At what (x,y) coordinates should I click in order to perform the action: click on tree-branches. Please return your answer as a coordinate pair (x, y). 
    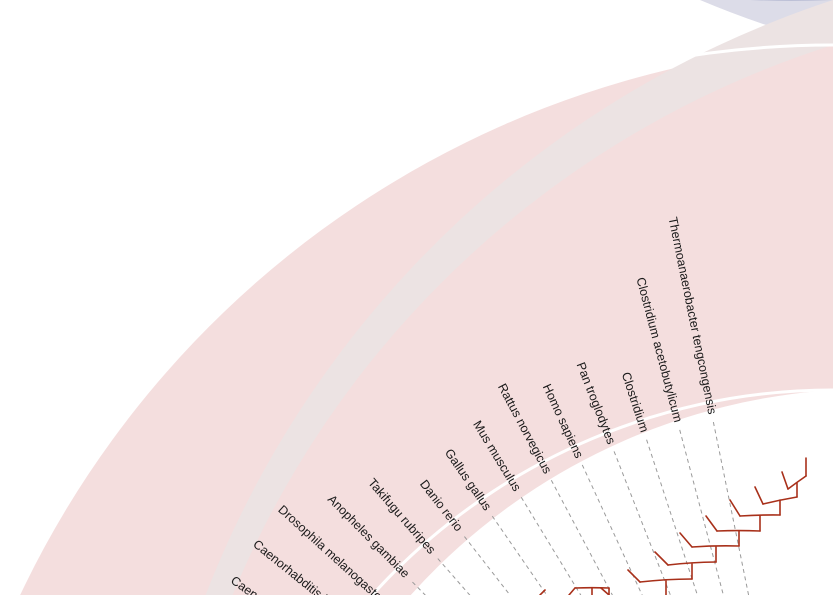
    Looking at the image, I should click on (673, 526).